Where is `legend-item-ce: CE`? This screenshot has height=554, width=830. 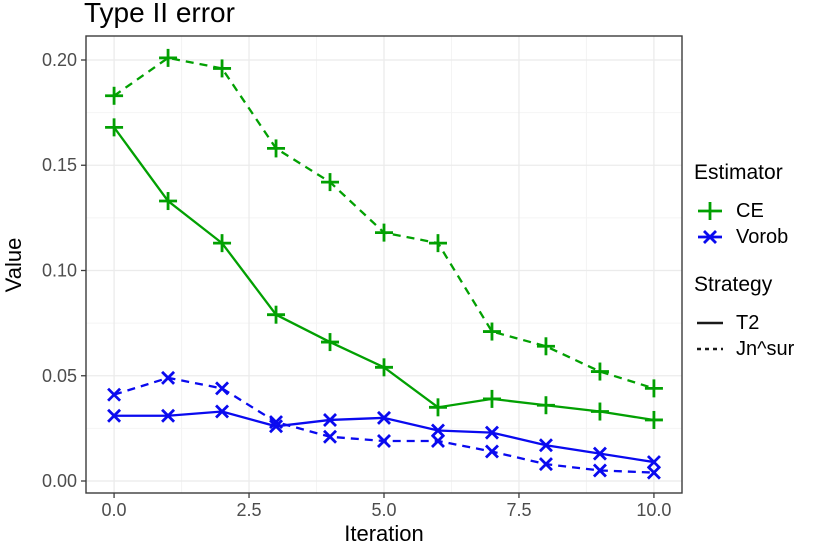 legend-item-ce: CE is located at coordinates (744, 211).